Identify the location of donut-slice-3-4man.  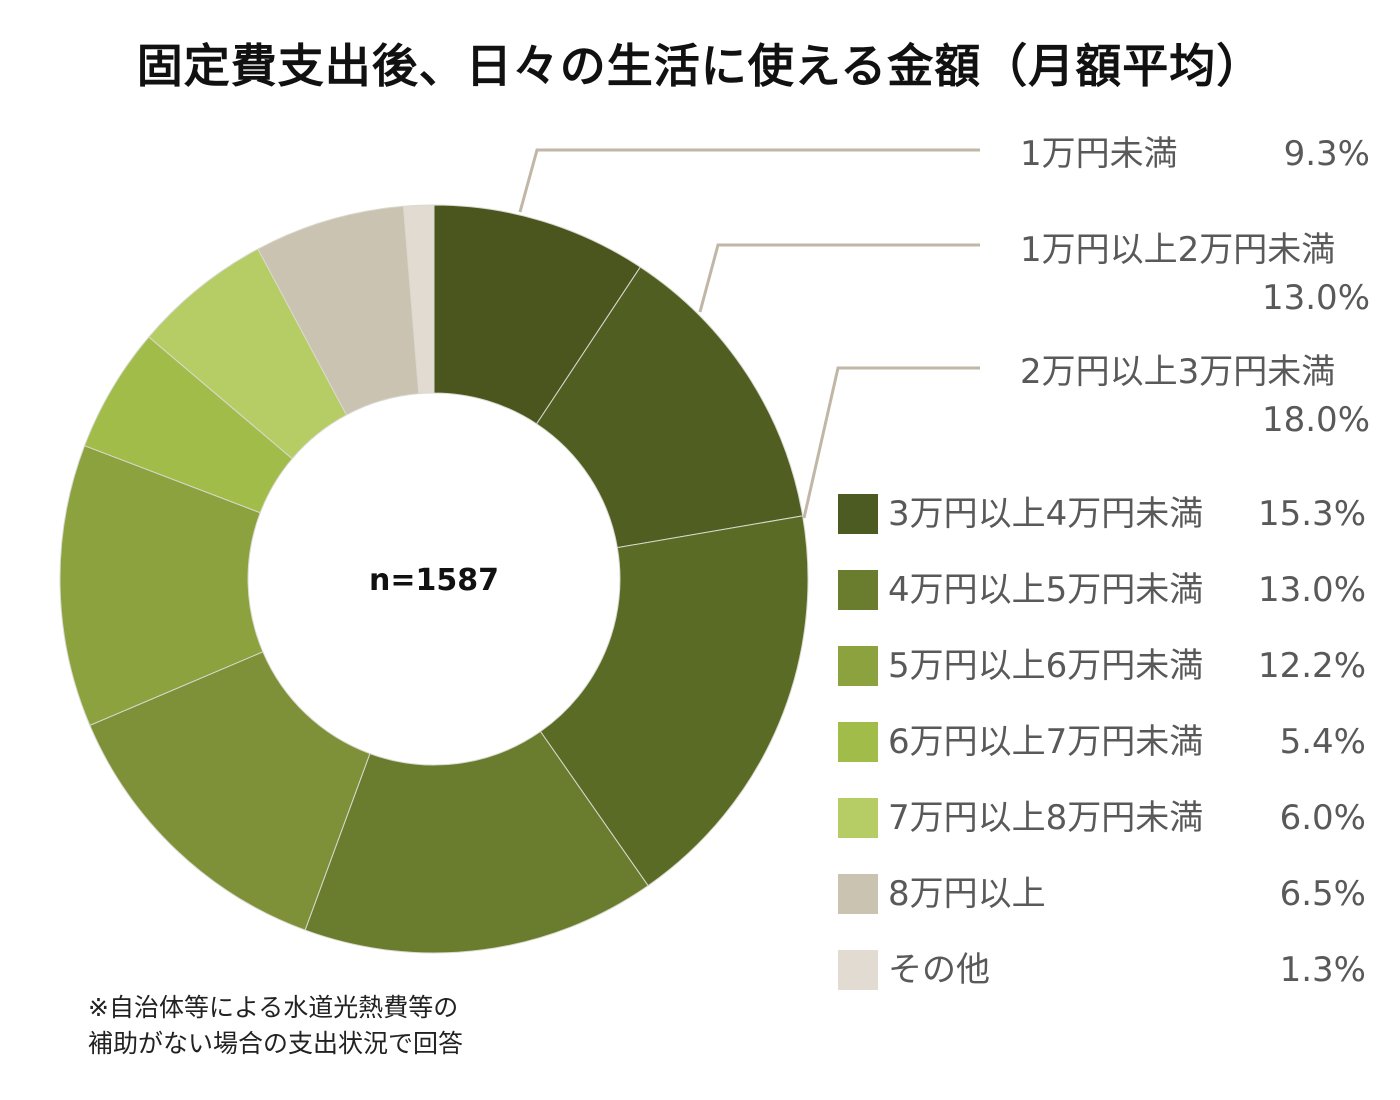
(476, 842).